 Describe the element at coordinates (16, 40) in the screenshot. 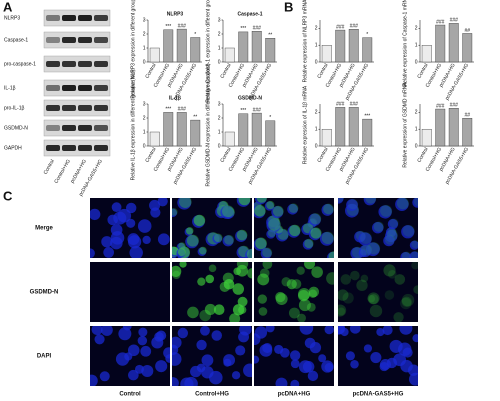

I see `blot-row-label: Caspase-1` at that location.